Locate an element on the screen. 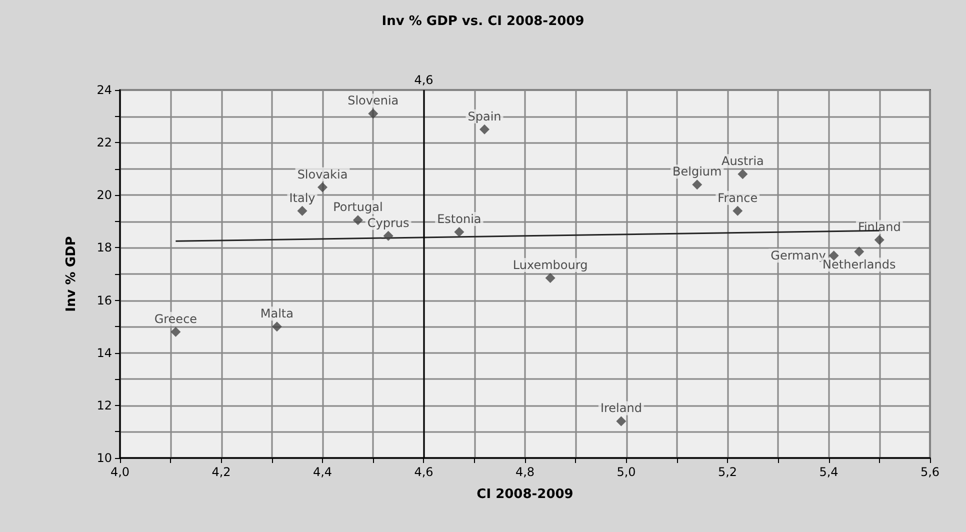 The height and width of the screenshot is (532, 966). annotation: Austria is located at coordinates (742, 161).